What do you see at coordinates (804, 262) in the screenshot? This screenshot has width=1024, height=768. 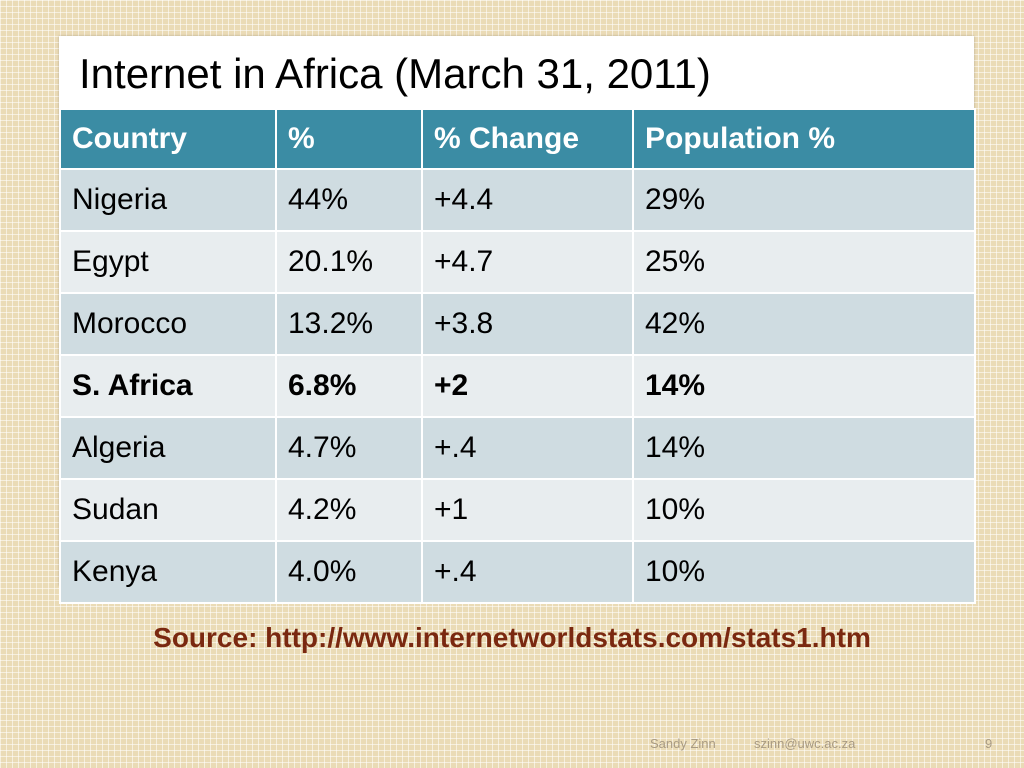 I see `cell-population-percent: 25%` at bounding box center [804, 262].